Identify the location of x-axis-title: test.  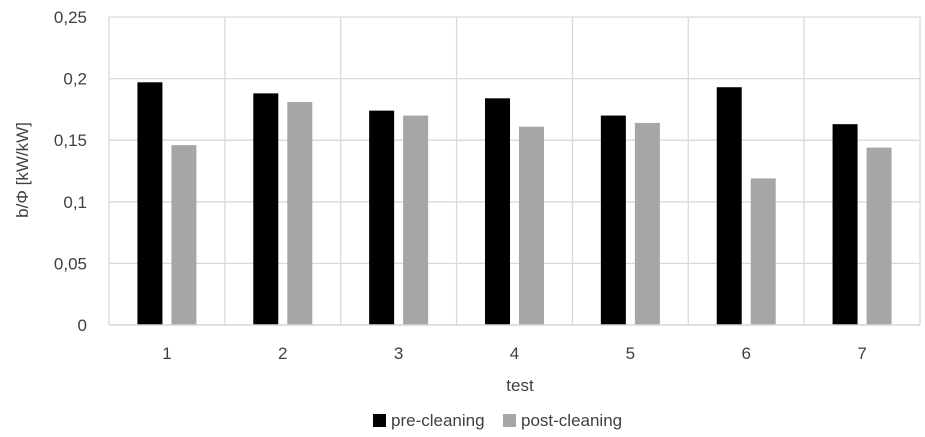
(520, 385).